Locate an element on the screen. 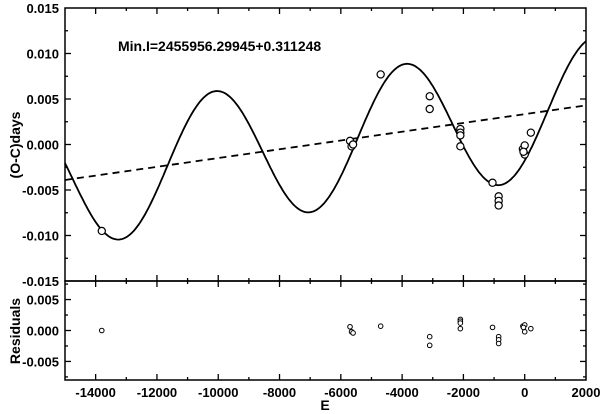 This screenshot has height=414, width=600. x-tick-label: -8000 is located at coordinates (279, 392).